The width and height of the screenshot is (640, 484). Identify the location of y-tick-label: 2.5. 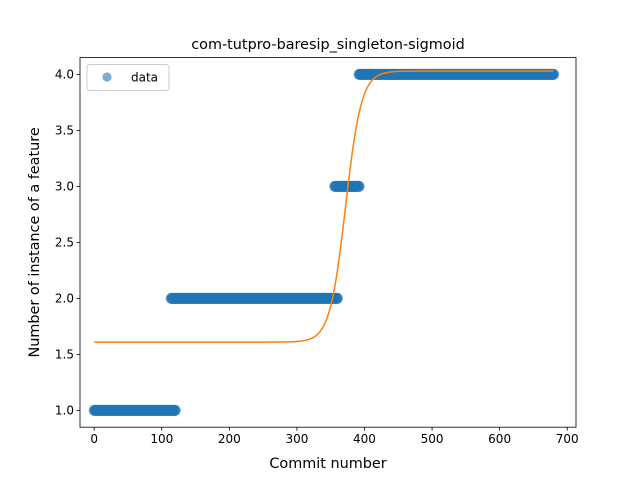
(64, 243).